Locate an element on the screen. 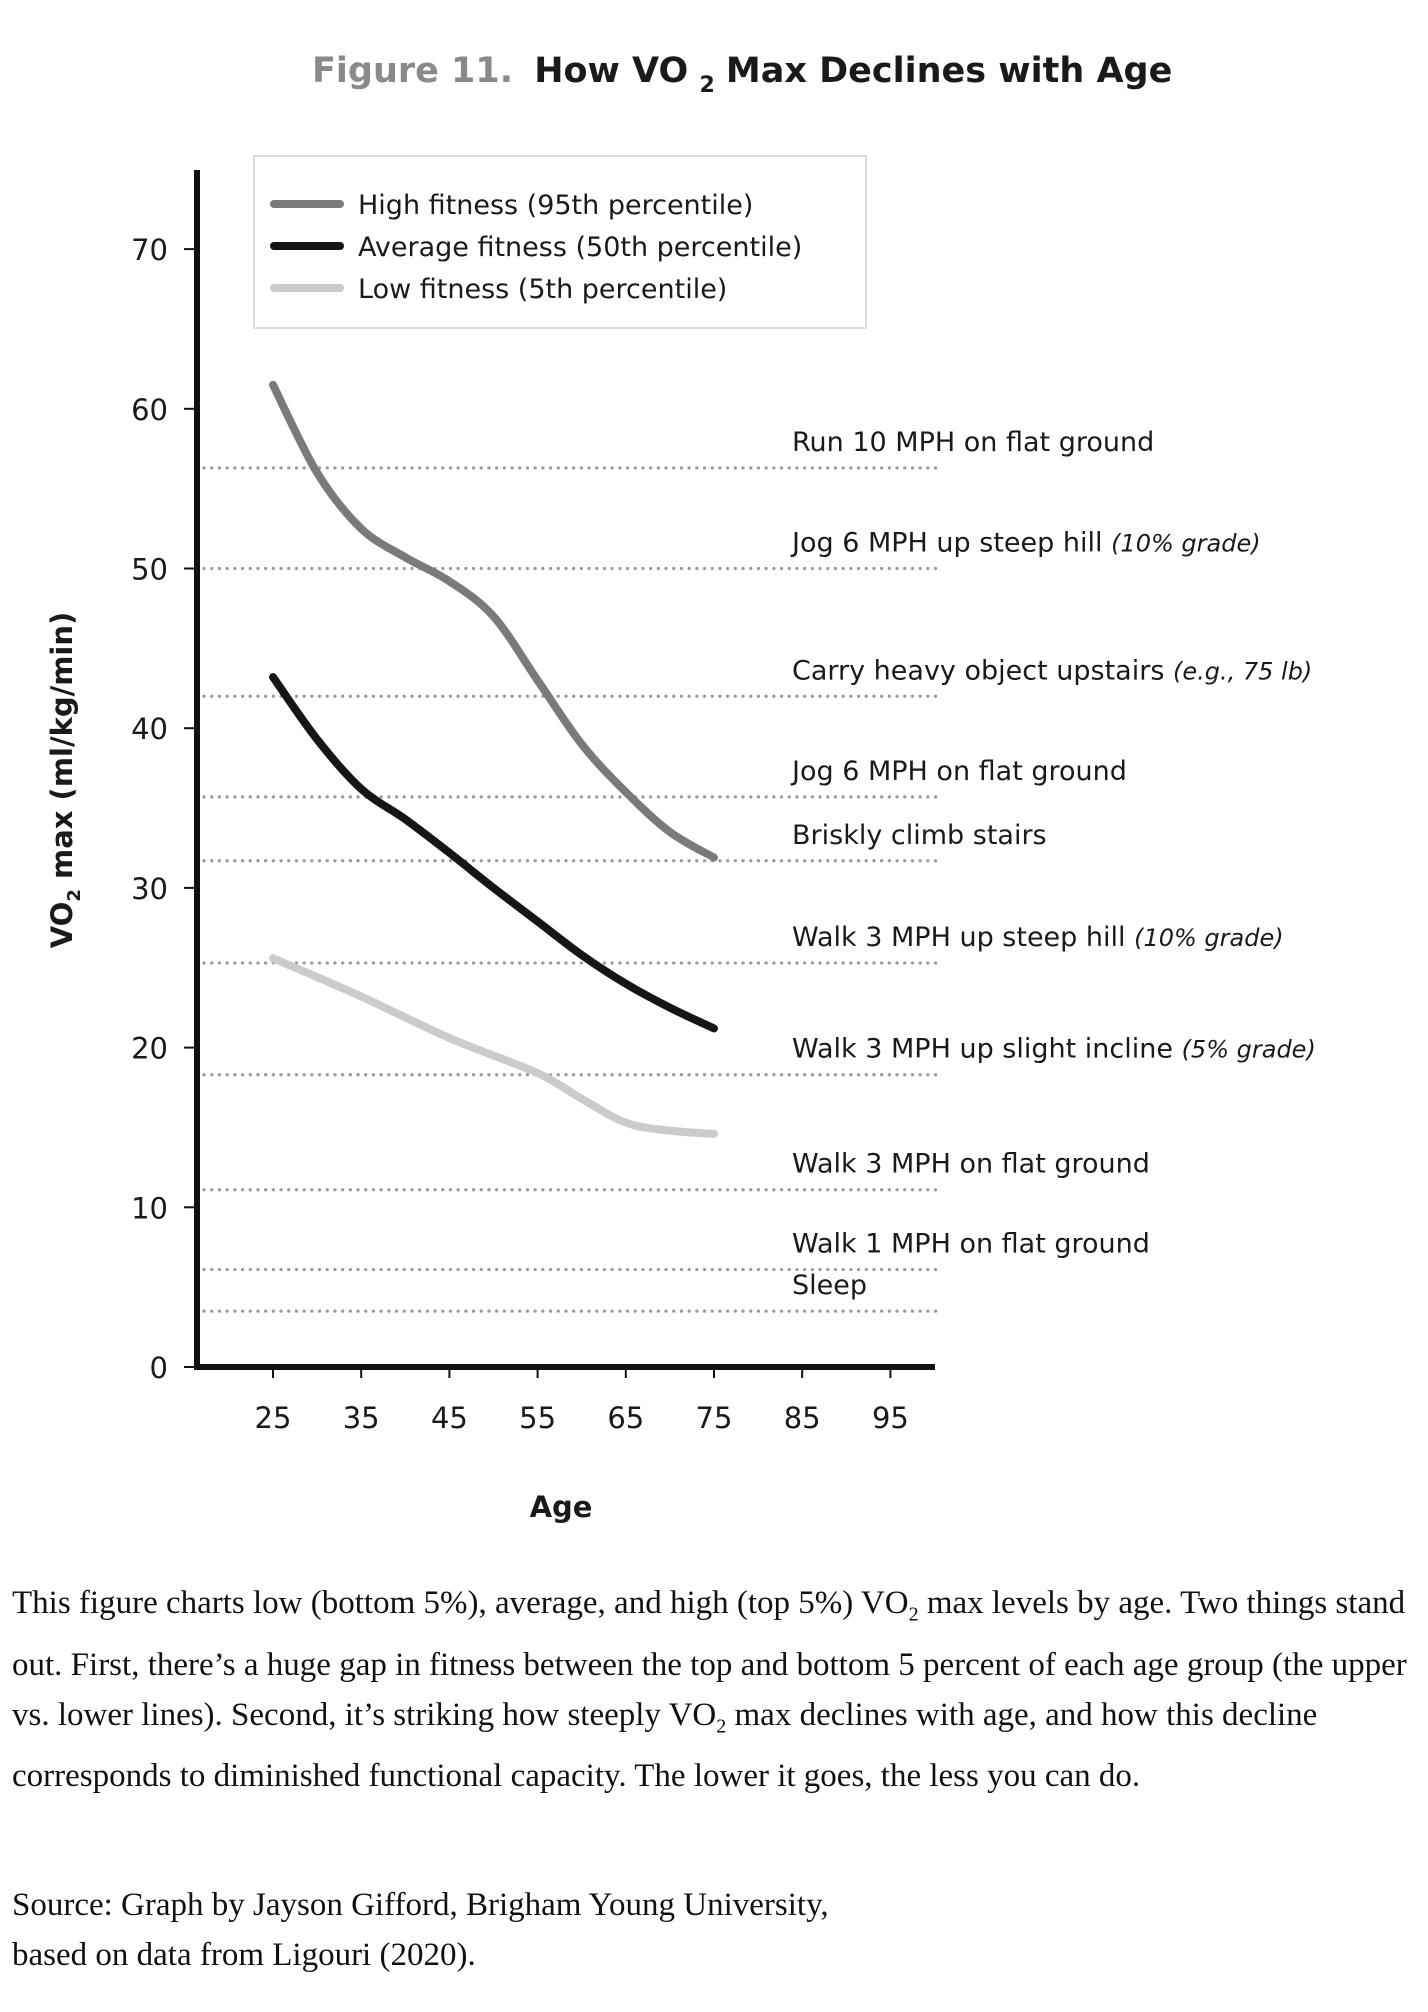 This screenshot has height=2012, width=1428. reference-line-label: Walk 1 MPH on flat ground is located at coordinates (971, 1244).